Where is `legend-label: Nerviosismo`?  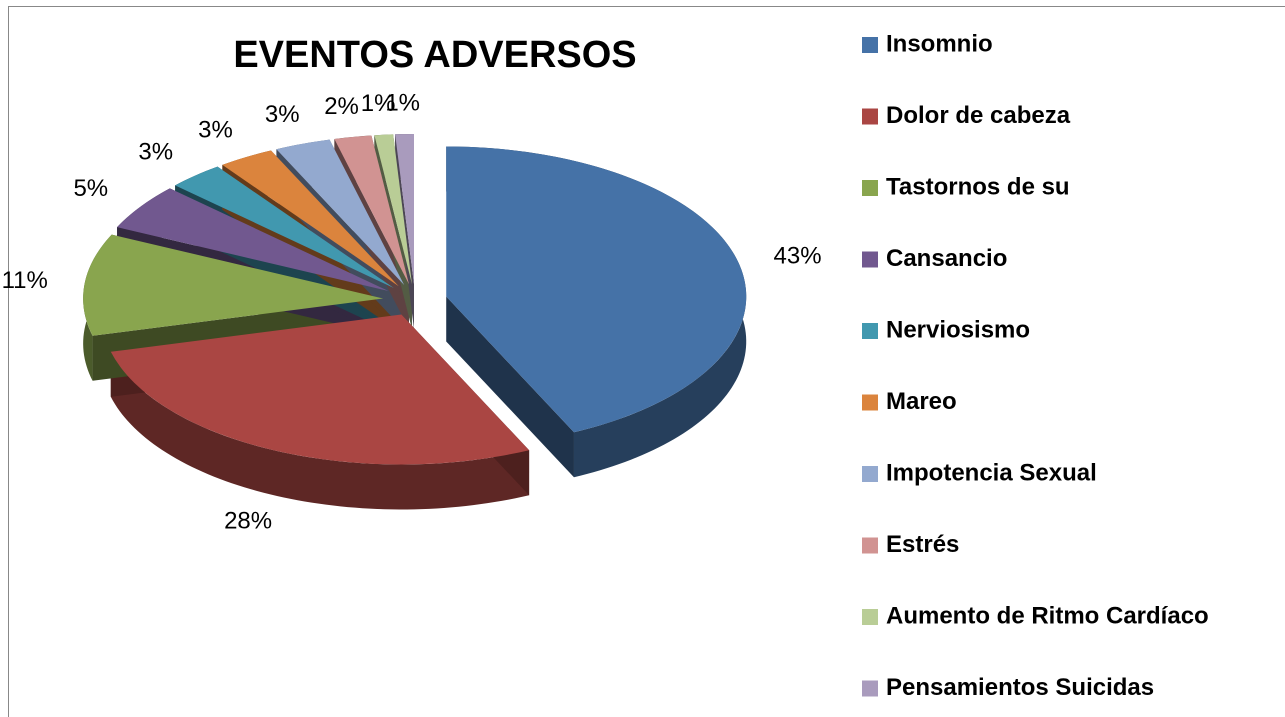 legend-label: Nerviosismo is located at coordinates (958, 329).